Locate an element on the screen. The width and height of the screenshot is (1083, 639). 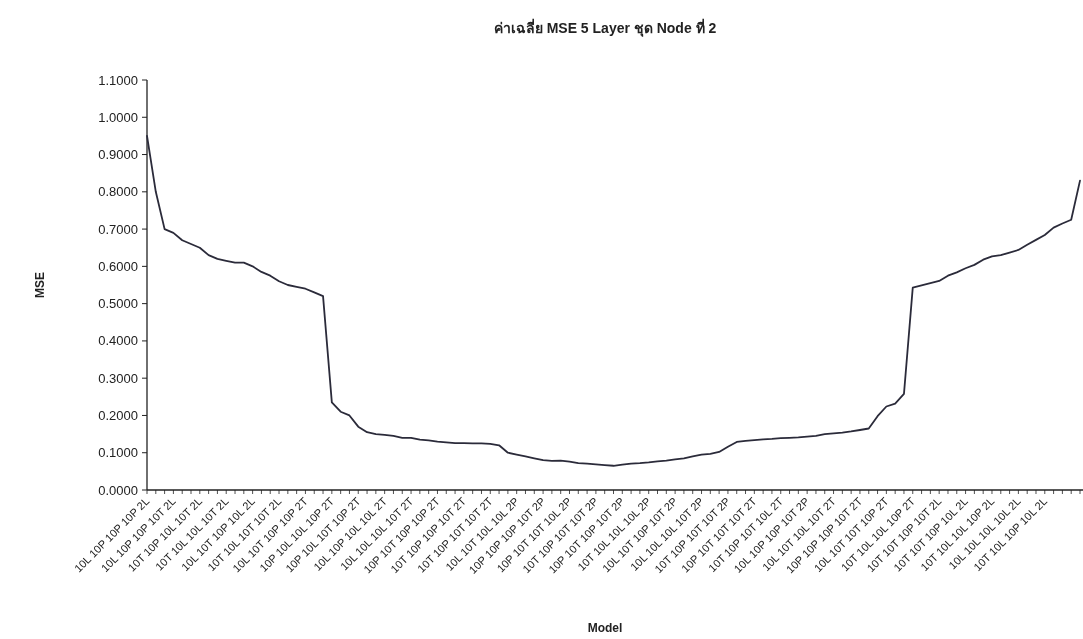
ytick: 0.9000 is located at coordinates (118, 155).